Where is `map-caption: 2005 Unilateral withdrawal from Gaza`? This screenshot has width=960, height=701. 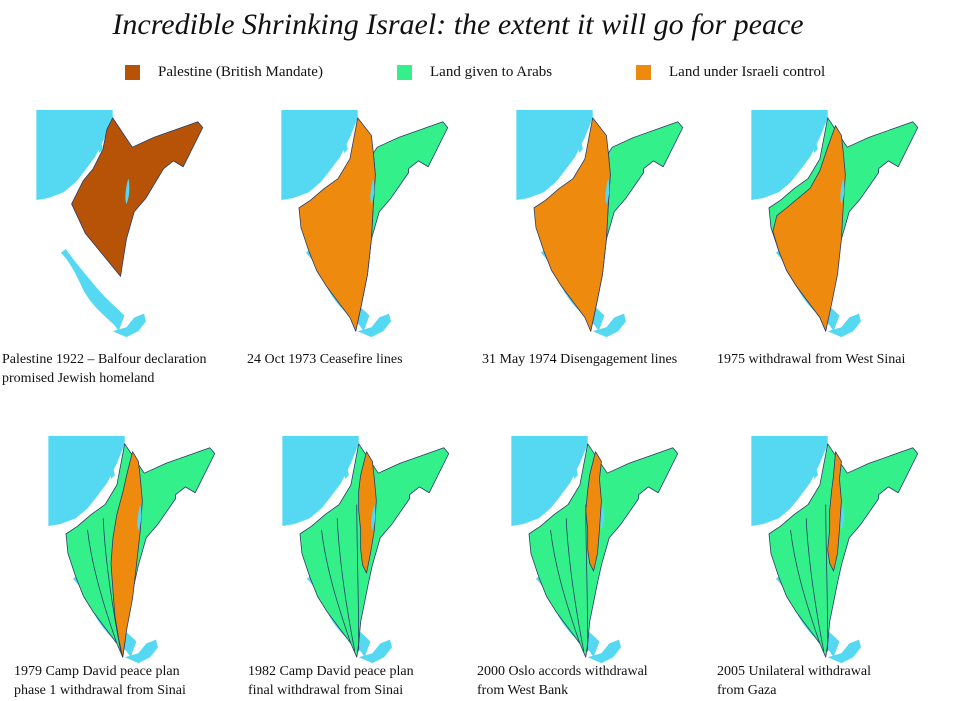 map-caption: 2005 Unilateral withdrawal from Gaza is located at coordinates (838, 681).